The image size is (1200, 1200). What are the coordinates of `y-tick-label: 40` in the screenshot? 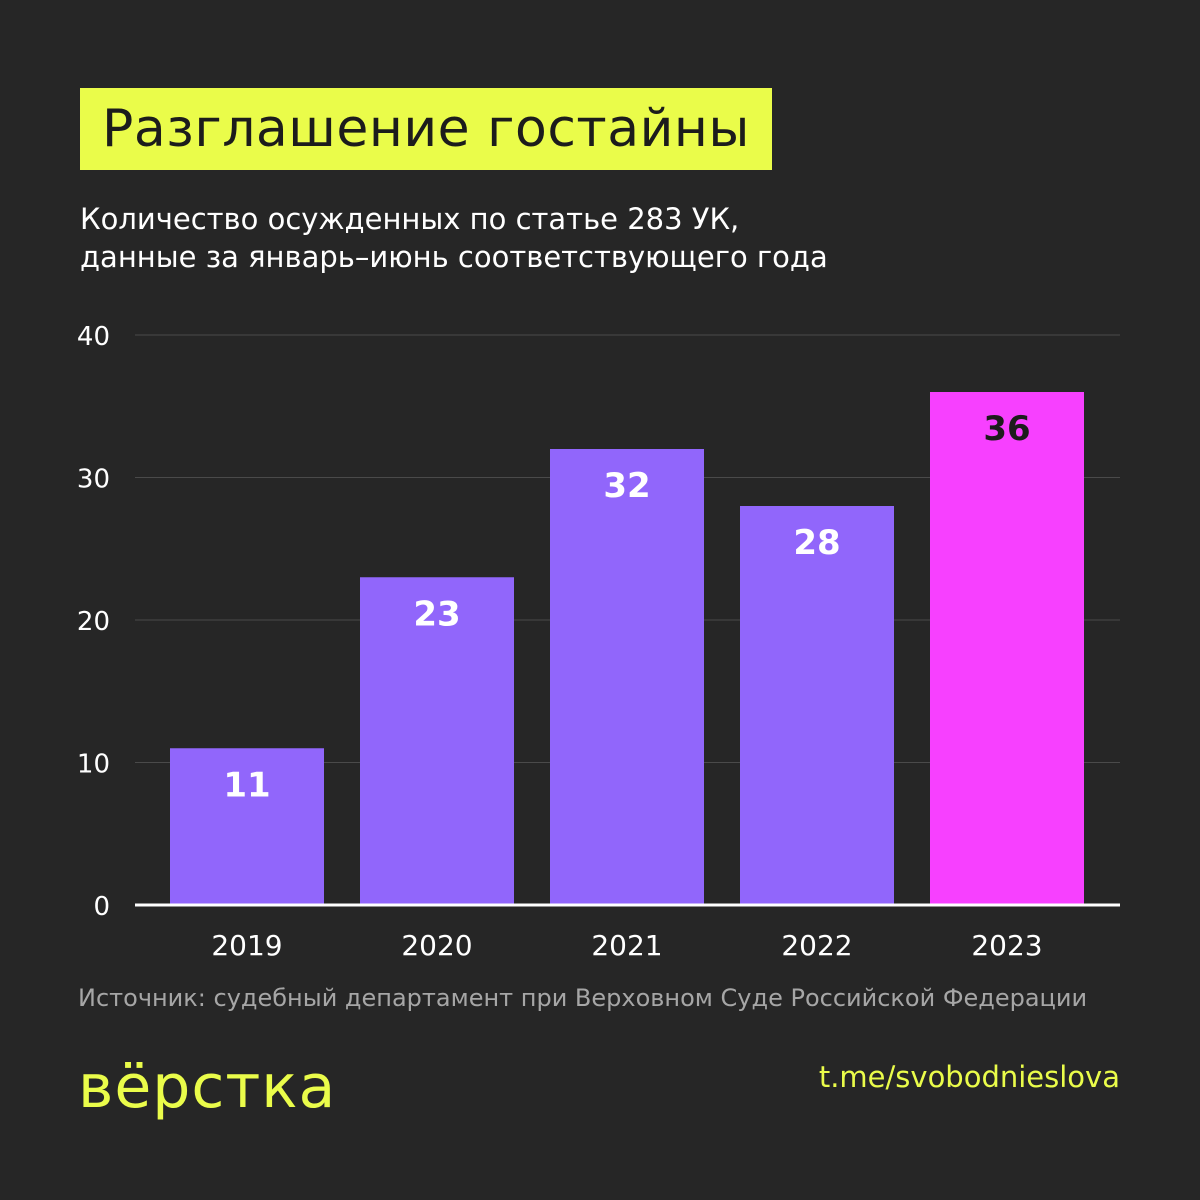 It's located at (93, 337).